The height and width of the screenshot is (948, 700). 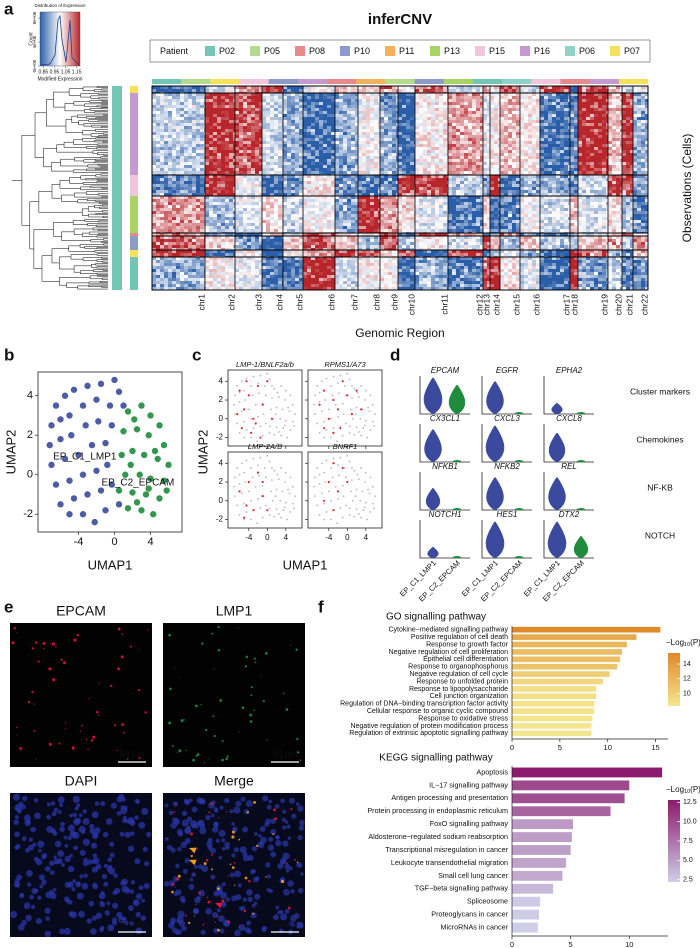 I want to click on legend-label: P05, so click(x=272, y=51).